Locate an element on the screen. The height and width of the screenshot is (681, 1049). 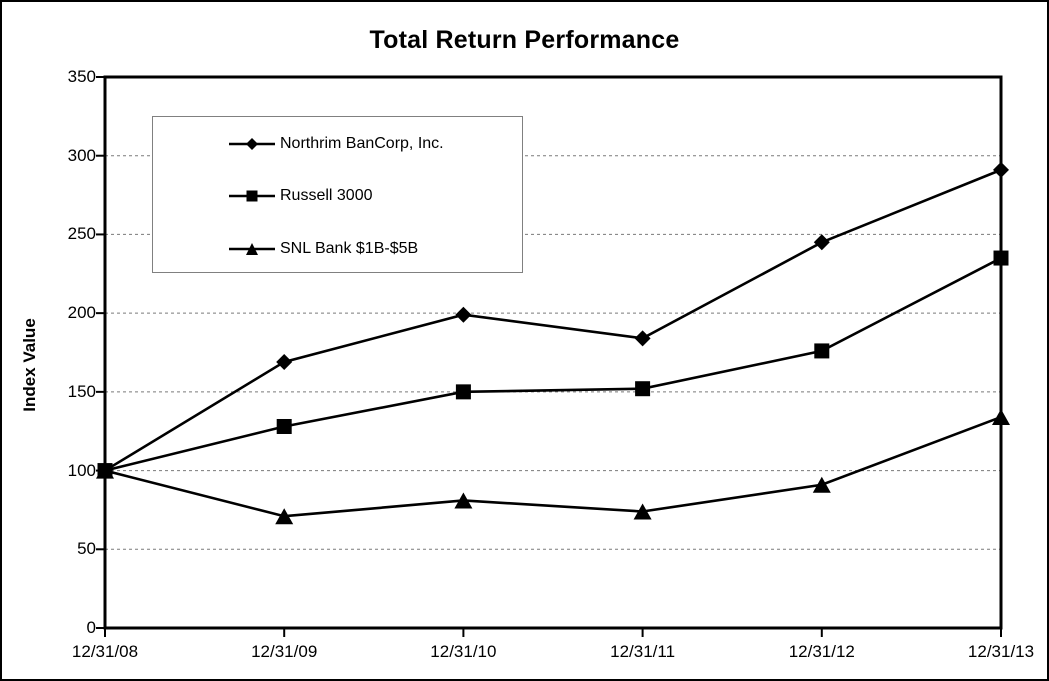
legend-item-northrim: Northrim BanCorp, Inc. is located at coordinates (336, 144).